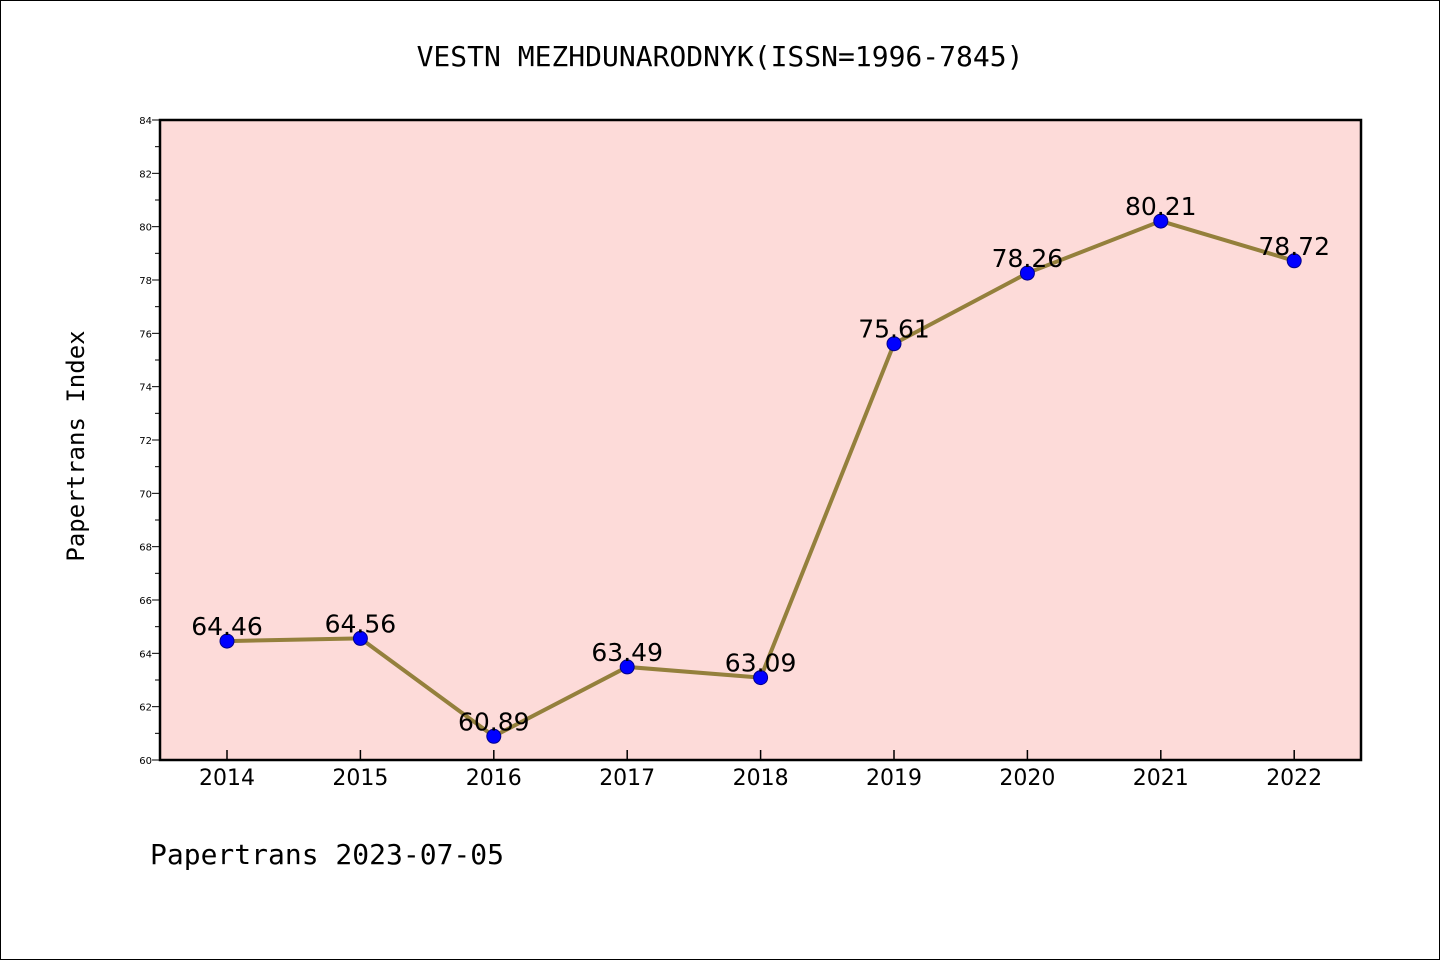  What do you see at coordinates (1027, 778) in the screenshot?
I see `x-tick-label: 2020` at bounding box center [1027, 778].